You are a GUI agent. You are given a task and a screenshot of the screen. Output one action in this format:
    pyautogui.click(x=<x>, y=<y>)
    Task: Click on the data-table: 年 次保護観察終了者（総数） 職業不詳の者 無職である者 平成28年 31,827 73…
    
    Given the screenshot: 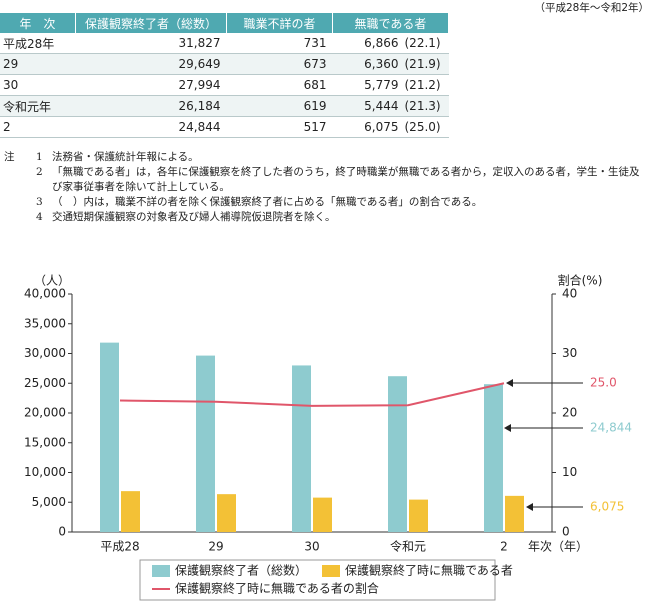 What is the action you would take?
    pyautogui.click(x=224, y=75)
    